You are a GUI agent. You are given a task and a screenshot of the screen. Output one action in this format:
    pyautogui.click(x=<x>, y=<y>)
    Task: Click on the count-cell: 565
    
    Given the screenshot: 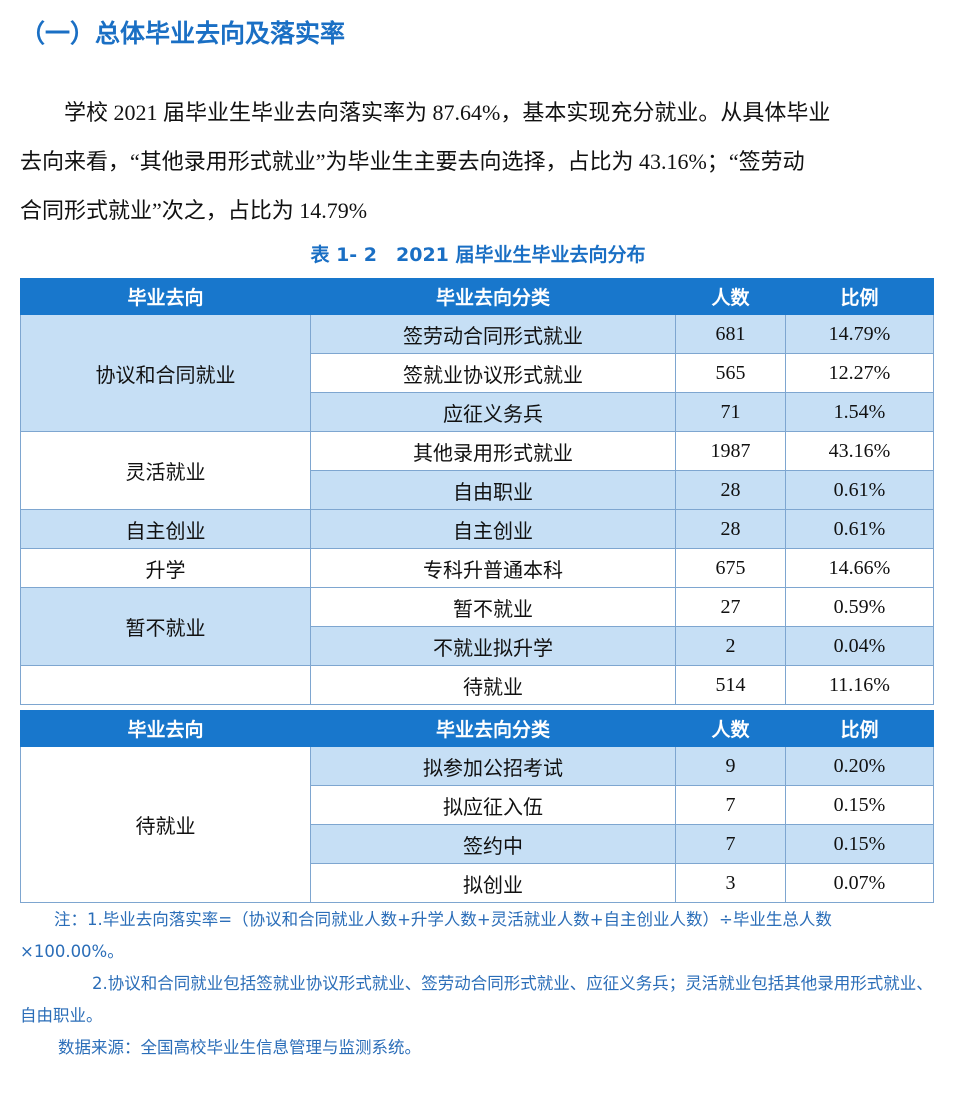 What is the action you would take?
    pyautogui.click(x=730, y=373)
    